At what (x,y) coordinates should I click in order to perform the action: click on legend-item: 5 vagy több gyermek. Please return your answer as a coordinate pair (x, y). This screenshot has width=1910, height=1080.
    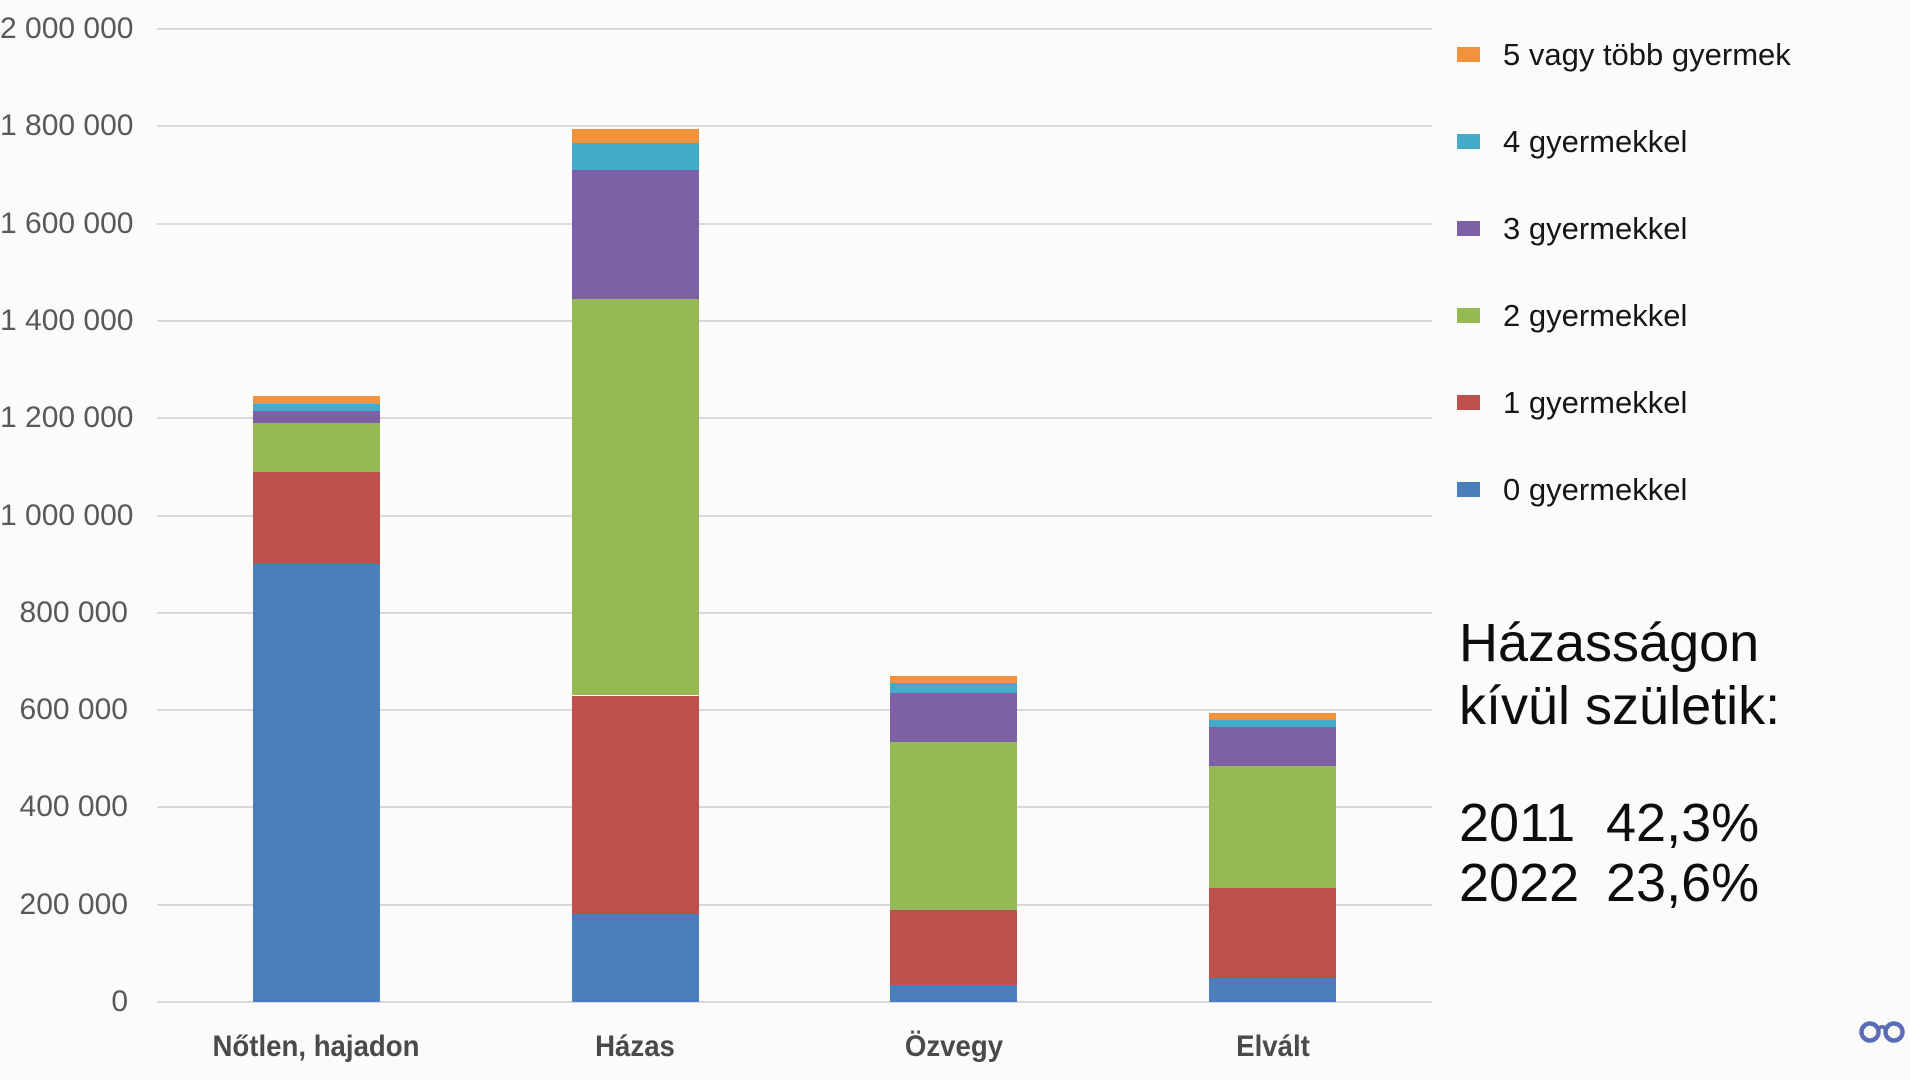
    Looking at the image, I should click on (1624, 54).